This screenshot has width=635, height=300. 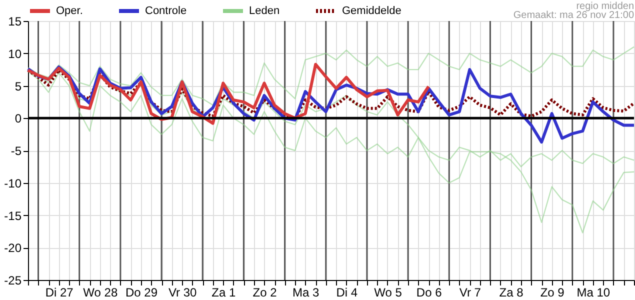 I want to click on y-tick-label: 5, so click(x=18, y=86).